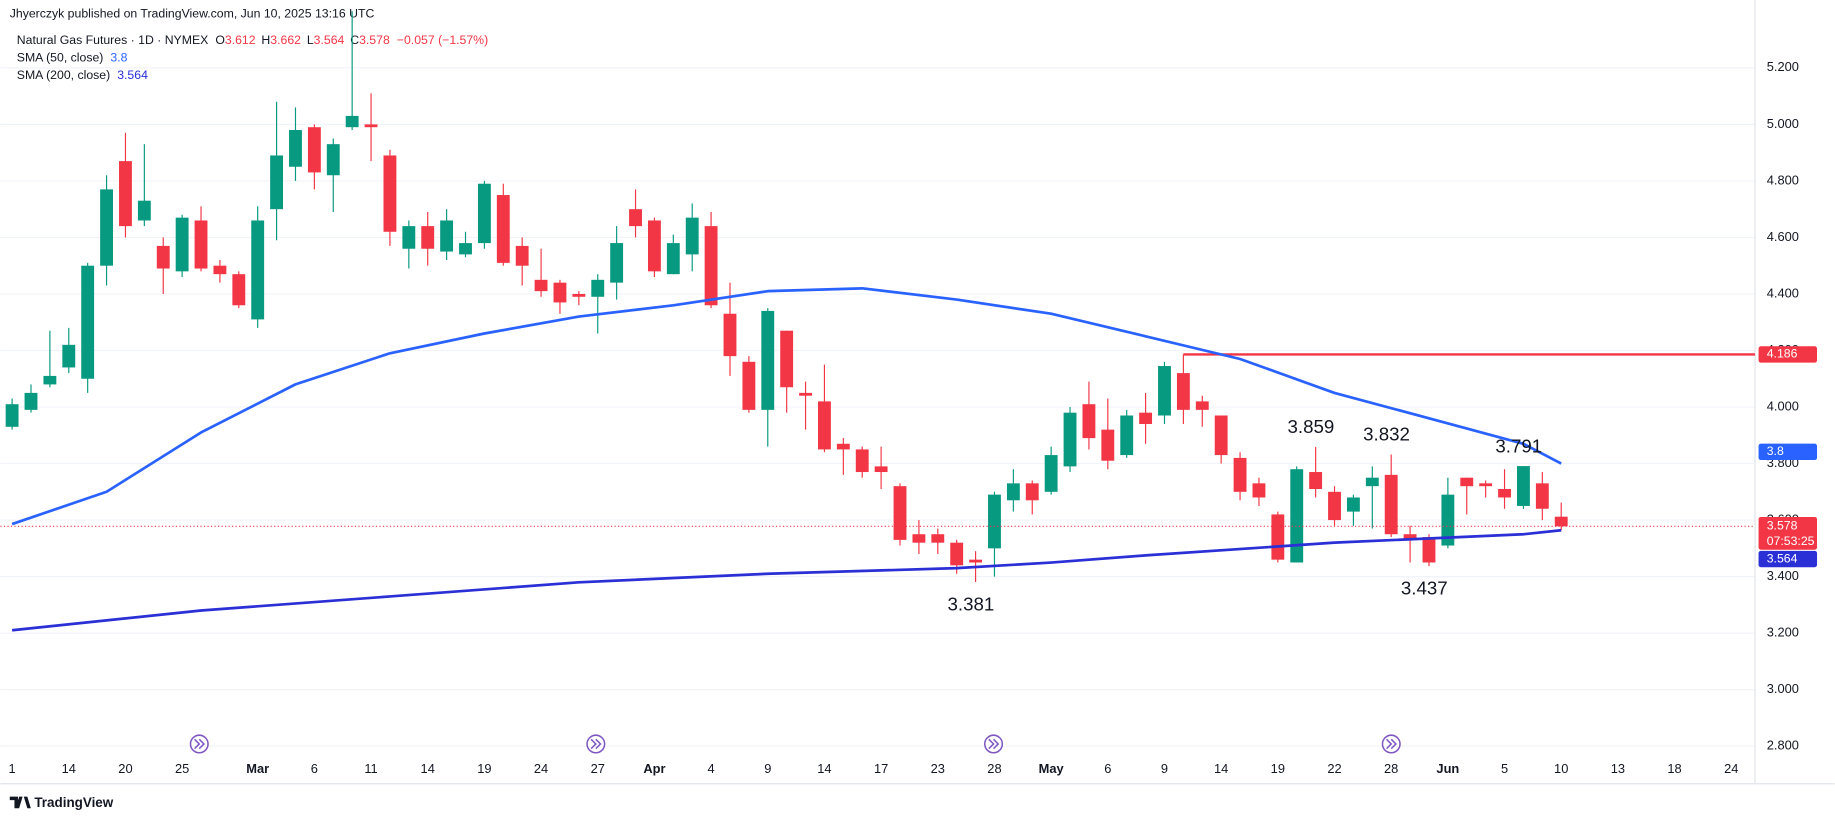 The height and width of the screenshot is (820, 1835). Describe the element at coordinates (1791, 541) in the screenshot. I see `countdown: 07:53:25` at that location.